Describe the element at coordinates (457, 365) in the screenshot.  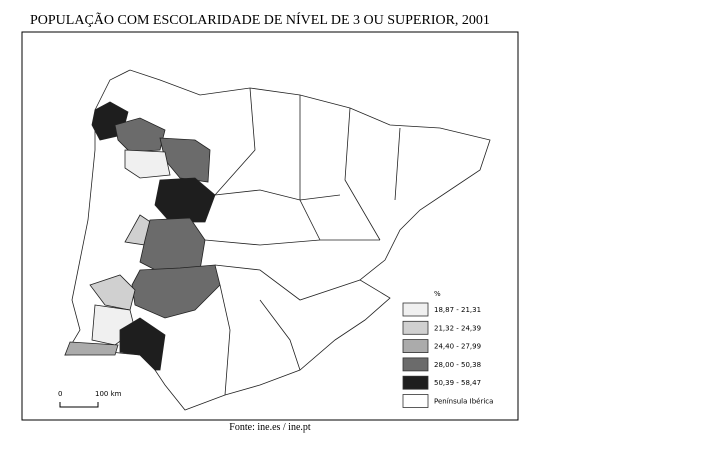
I see `legend-label: 28,00 - 50,38` at that location.